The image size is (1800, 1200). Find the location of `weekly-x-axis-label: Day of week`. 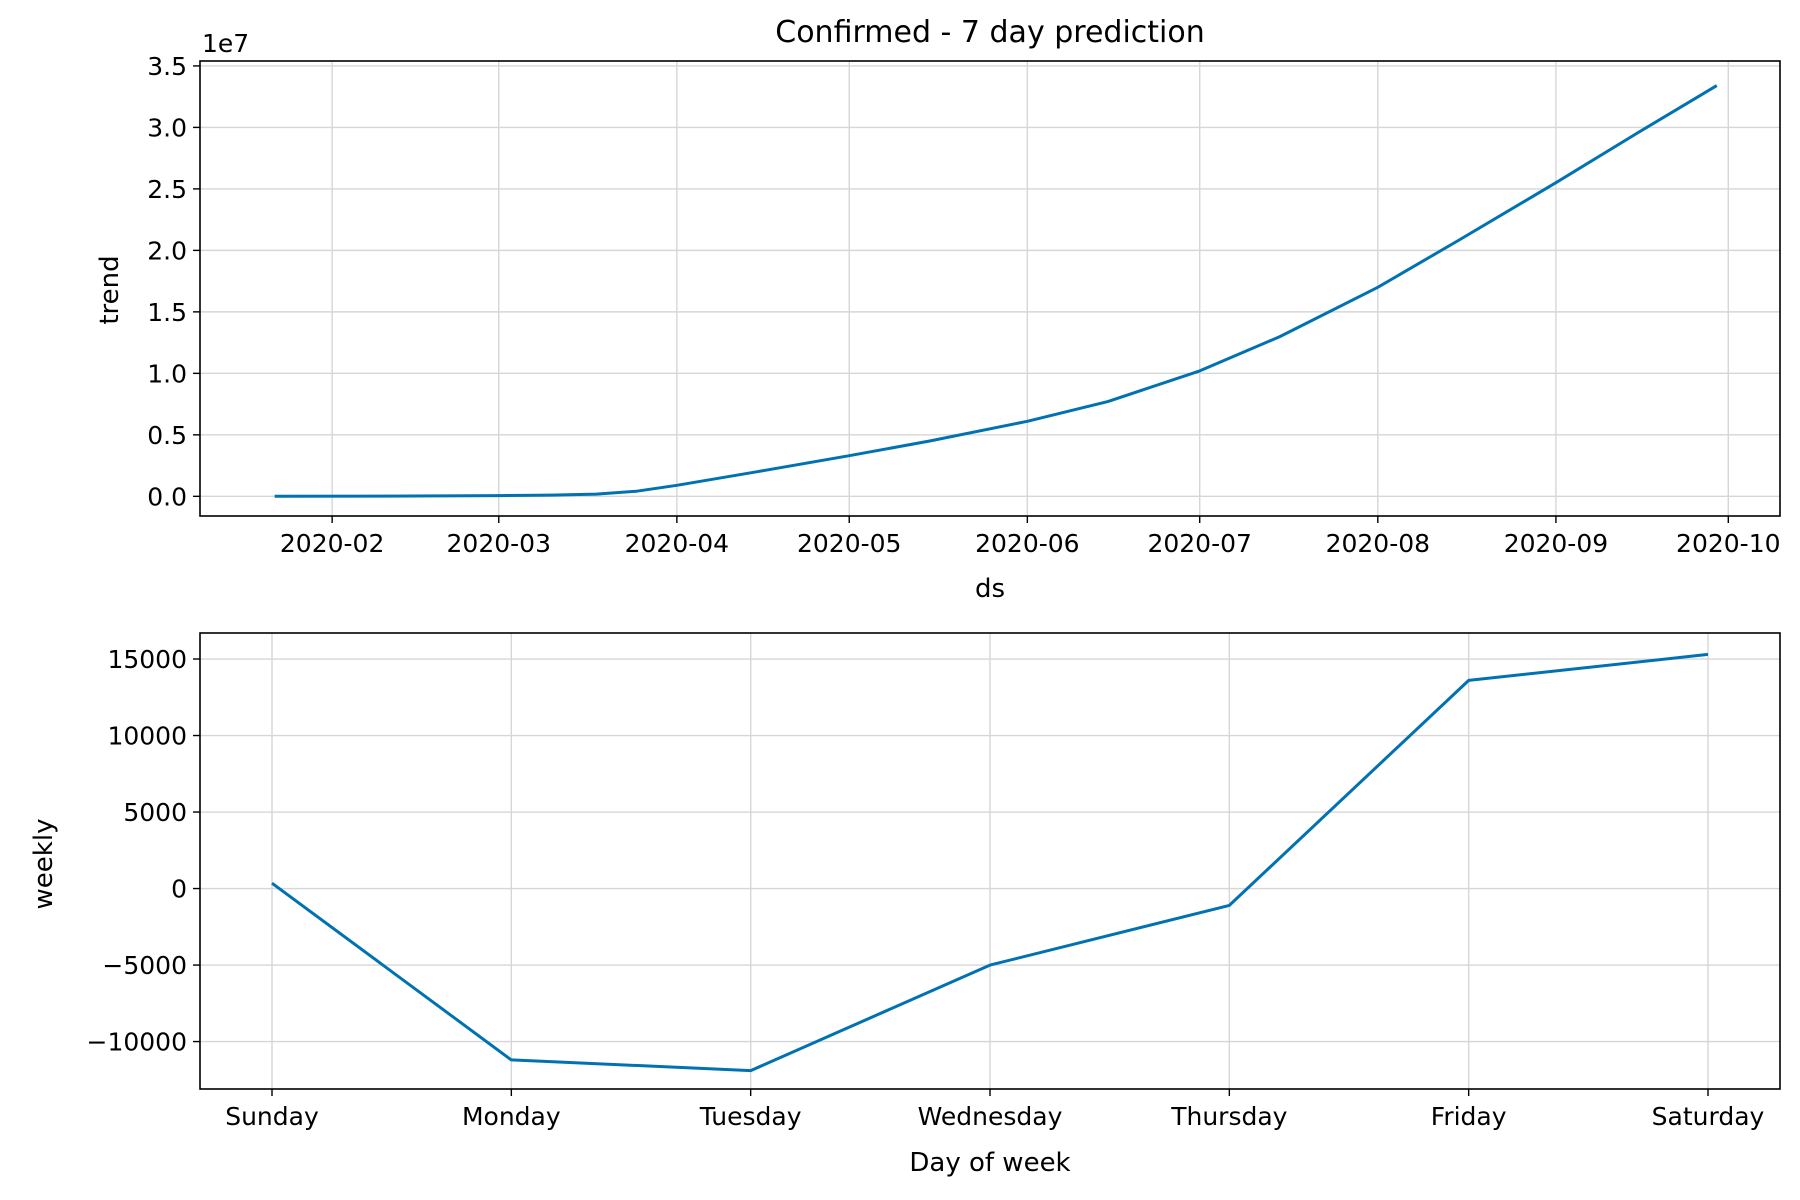

weekly-x-axis-label: Day of week is located at coordinates (989, 1163).